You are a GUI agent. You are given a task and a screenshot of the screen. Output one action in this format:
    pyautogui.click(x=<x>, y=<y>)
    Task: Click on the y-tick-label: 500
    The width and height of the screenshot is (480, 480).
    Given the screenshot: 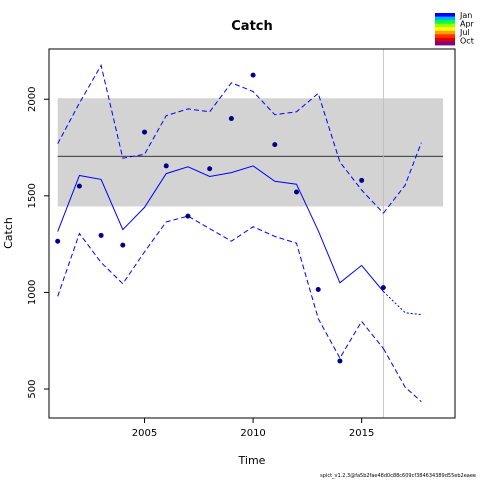 What is the action you would take?
    pyautogui.click(x=32, y=388)
    